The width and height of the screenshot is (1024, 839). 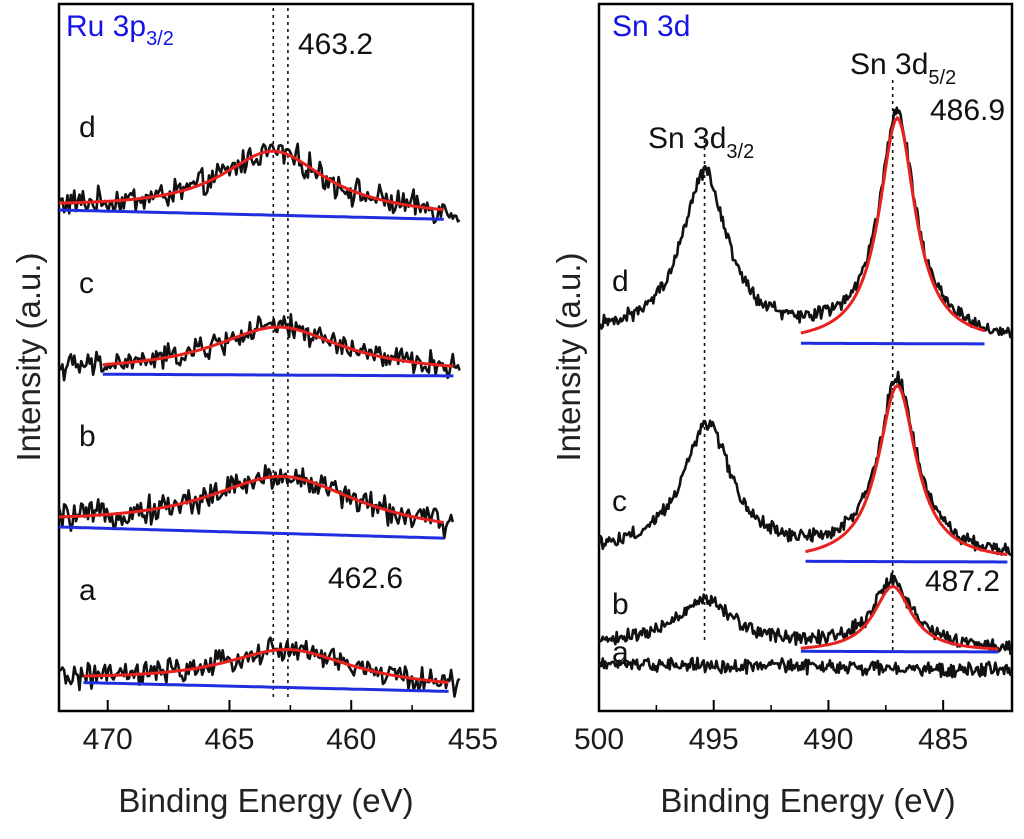 I want to click on ru-y-axis-title: Intensity (a.u.), so click(x=28, y=356).